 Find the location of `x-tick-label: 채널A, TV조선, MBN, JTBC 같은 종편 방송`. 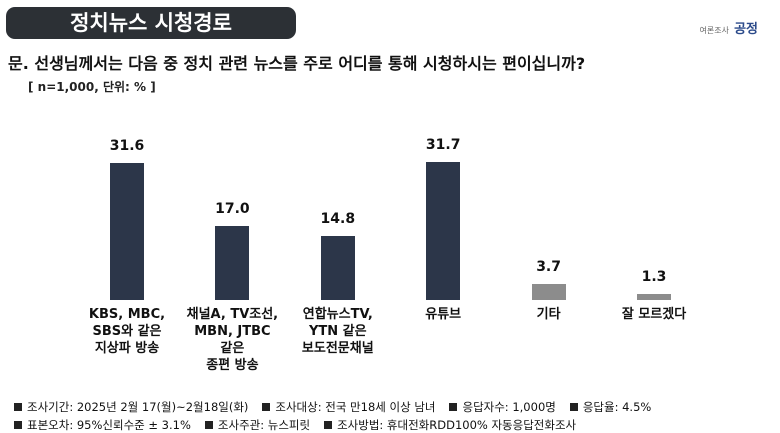

x-tick-label: 채널A, TV조선, MBN, JTBC 같은 종편 방송 is located at coordinates (232, 340).